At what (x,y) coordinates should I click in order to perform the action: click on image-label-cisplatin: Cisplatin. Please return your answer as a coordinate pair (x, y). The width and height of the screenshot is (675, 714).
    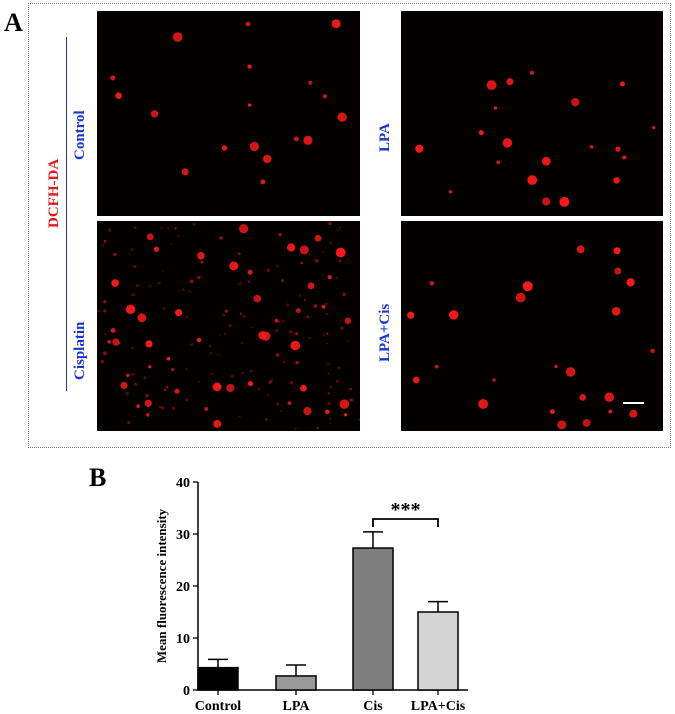
    Looking at the image, I should click on (80, 350).